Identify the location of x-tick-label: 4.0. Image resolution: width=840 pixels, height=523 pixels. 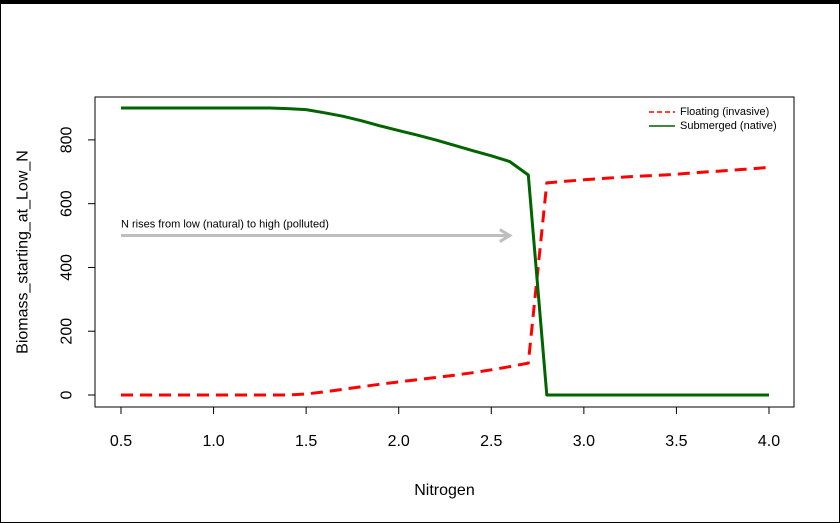
(769, 441).